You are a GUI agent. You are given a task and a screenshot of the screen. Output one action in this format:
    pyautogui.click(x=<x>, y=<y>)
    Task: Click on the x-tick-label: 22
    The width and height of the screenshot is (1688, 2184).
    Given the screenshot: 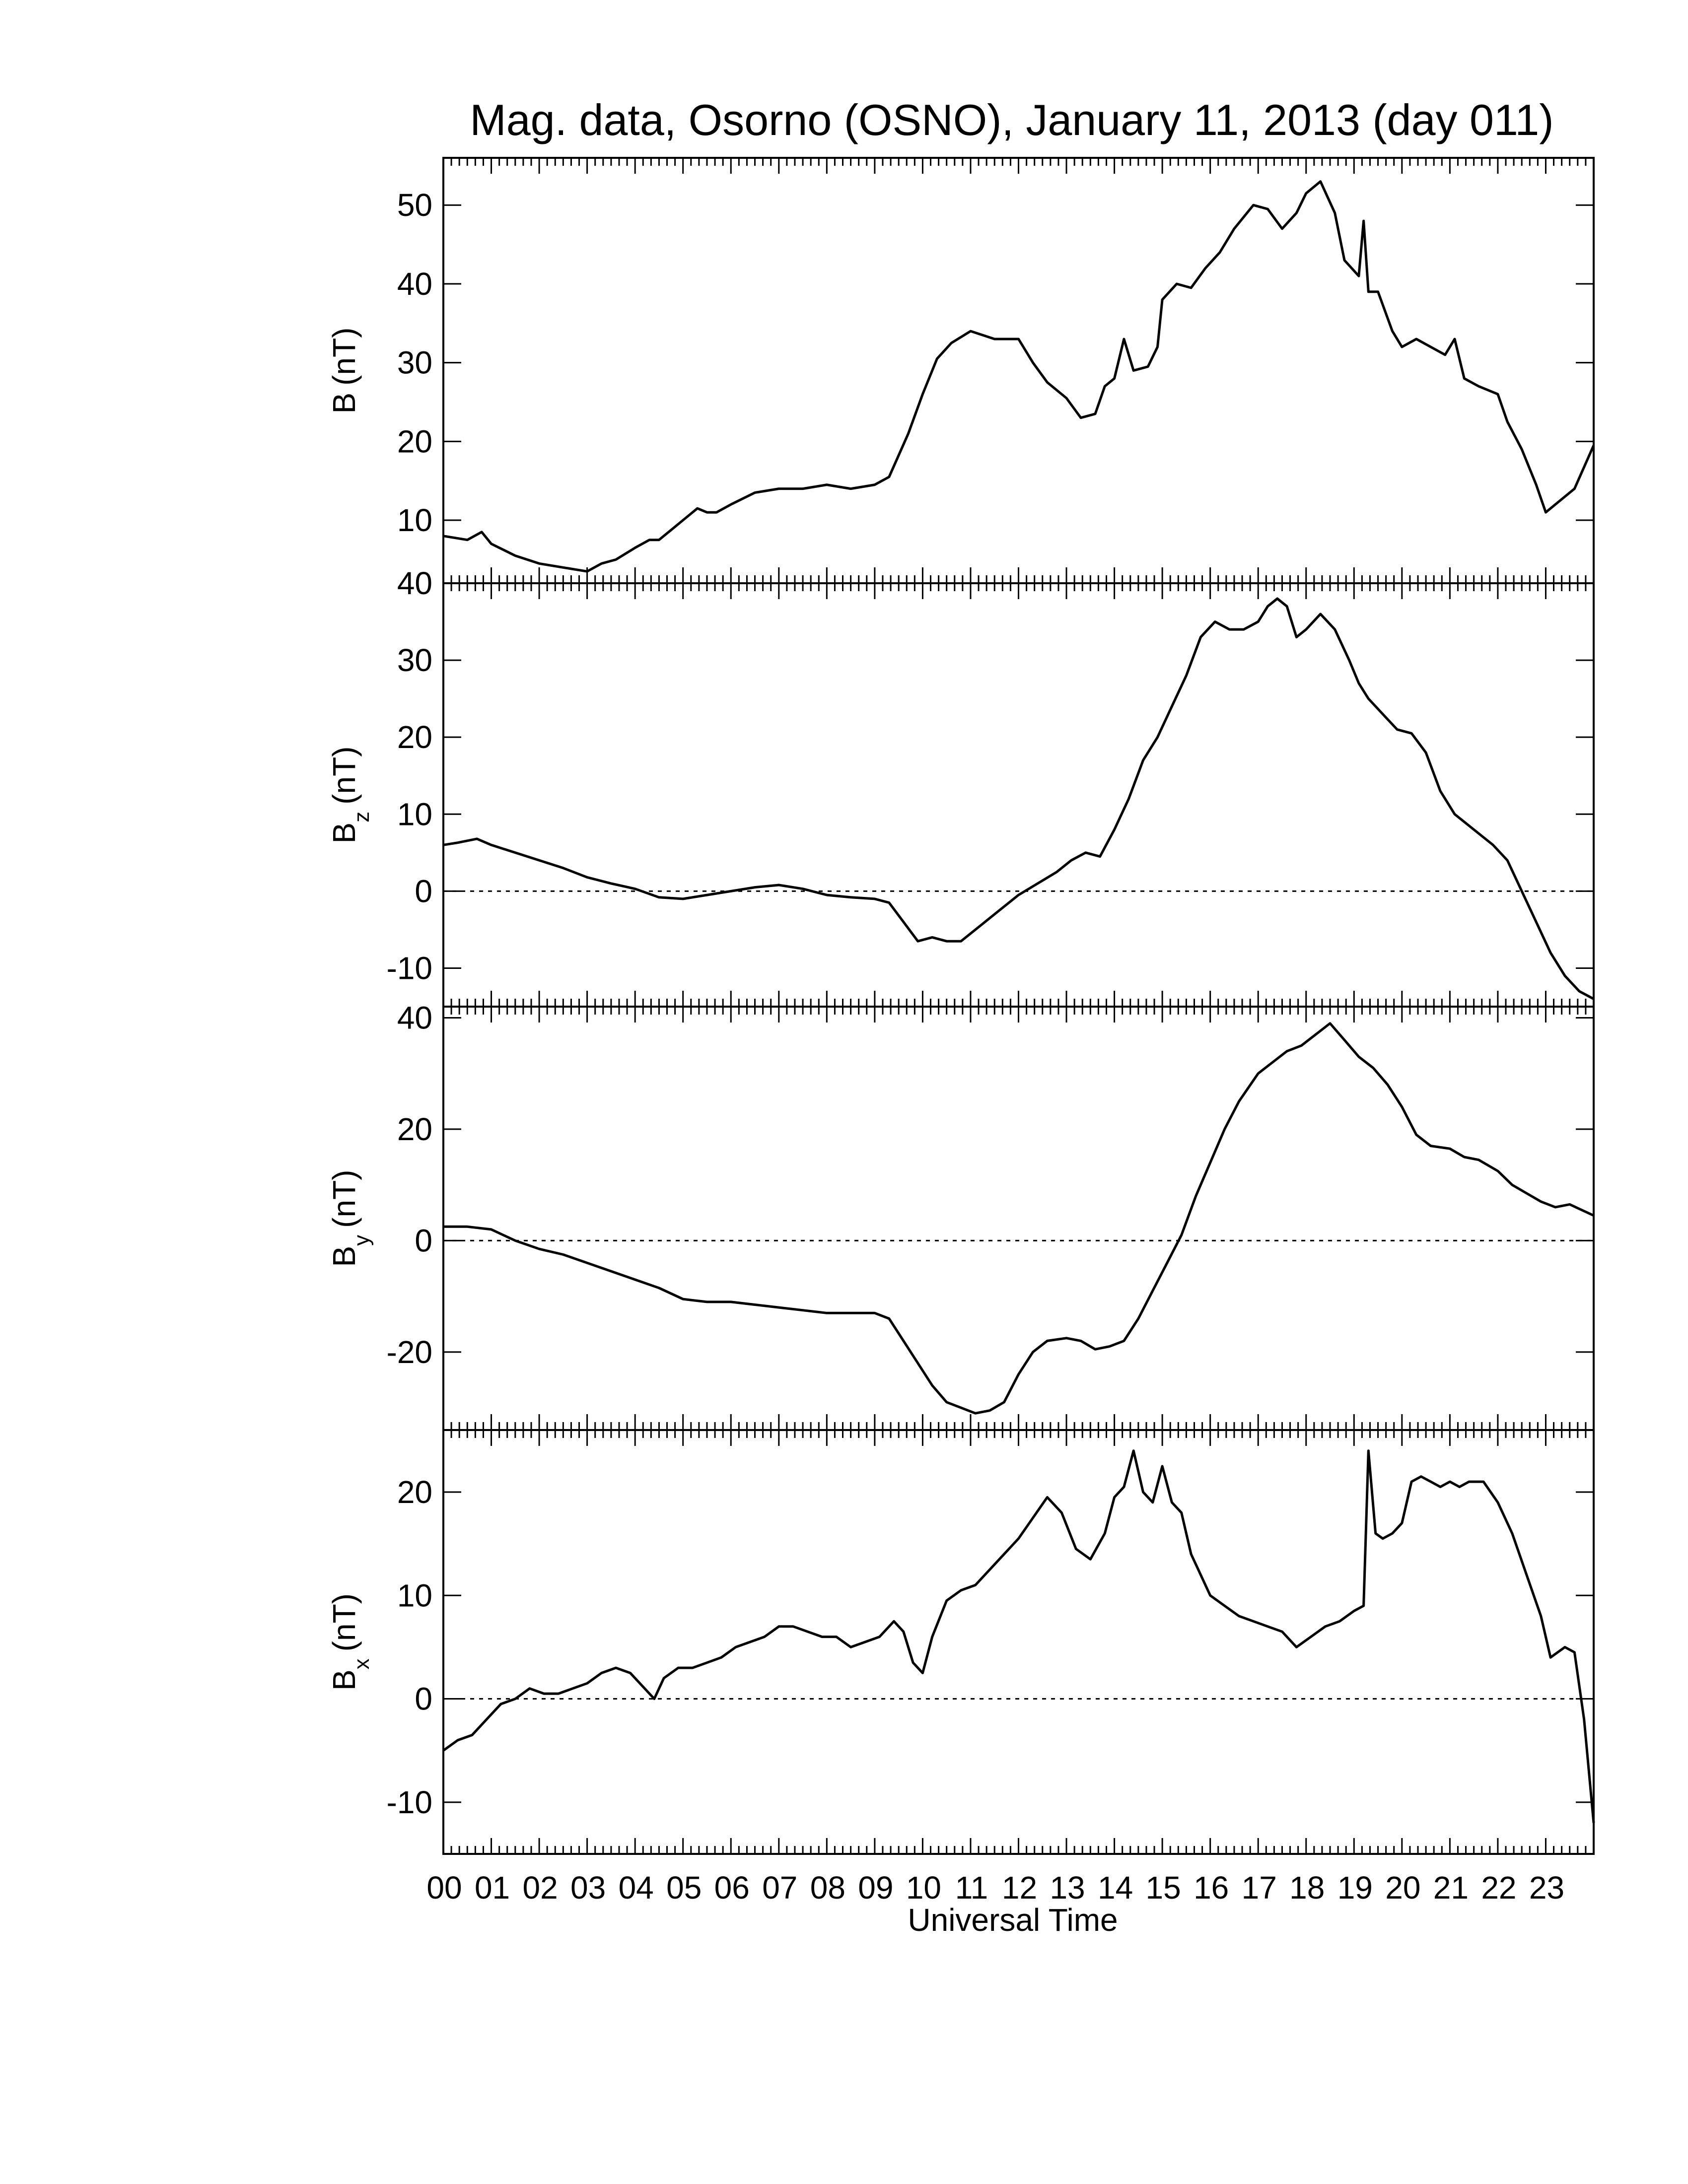 What is the action you would take?
    pyautogui.click(x=1498, y=1888)
    